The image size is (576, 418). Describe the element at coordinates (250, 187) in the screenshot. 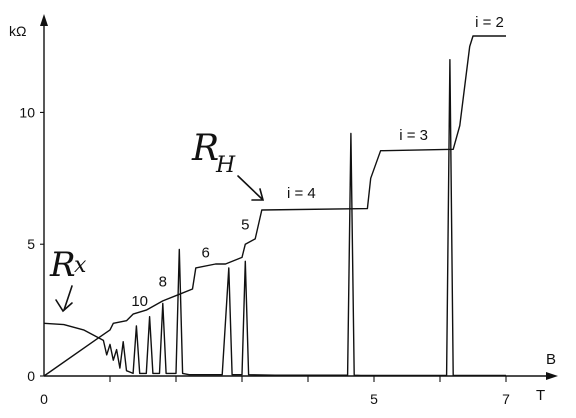

I see `rh-arrow-line` at that location.